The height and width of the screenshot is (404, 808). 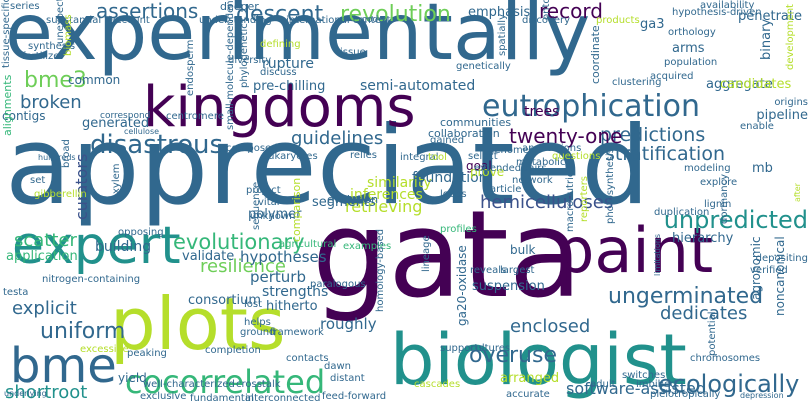 I want to click on word: depositing, so click(x=781, y=258).